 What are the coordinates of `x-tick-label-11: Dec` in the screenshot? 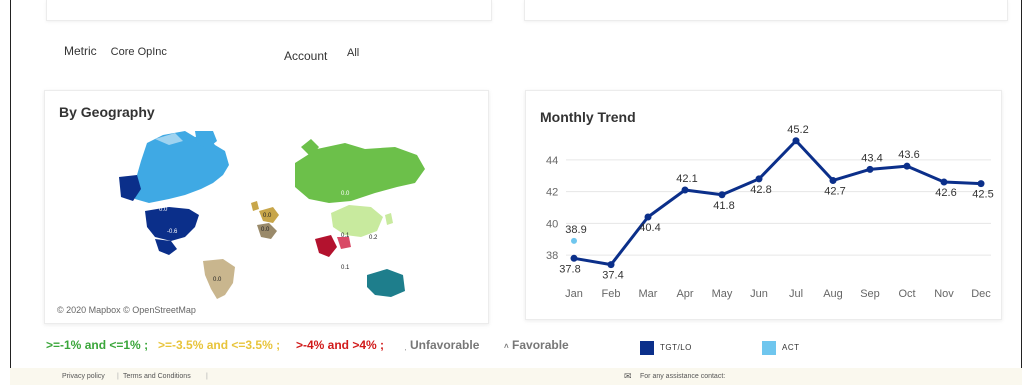 It's located at (981, 294).